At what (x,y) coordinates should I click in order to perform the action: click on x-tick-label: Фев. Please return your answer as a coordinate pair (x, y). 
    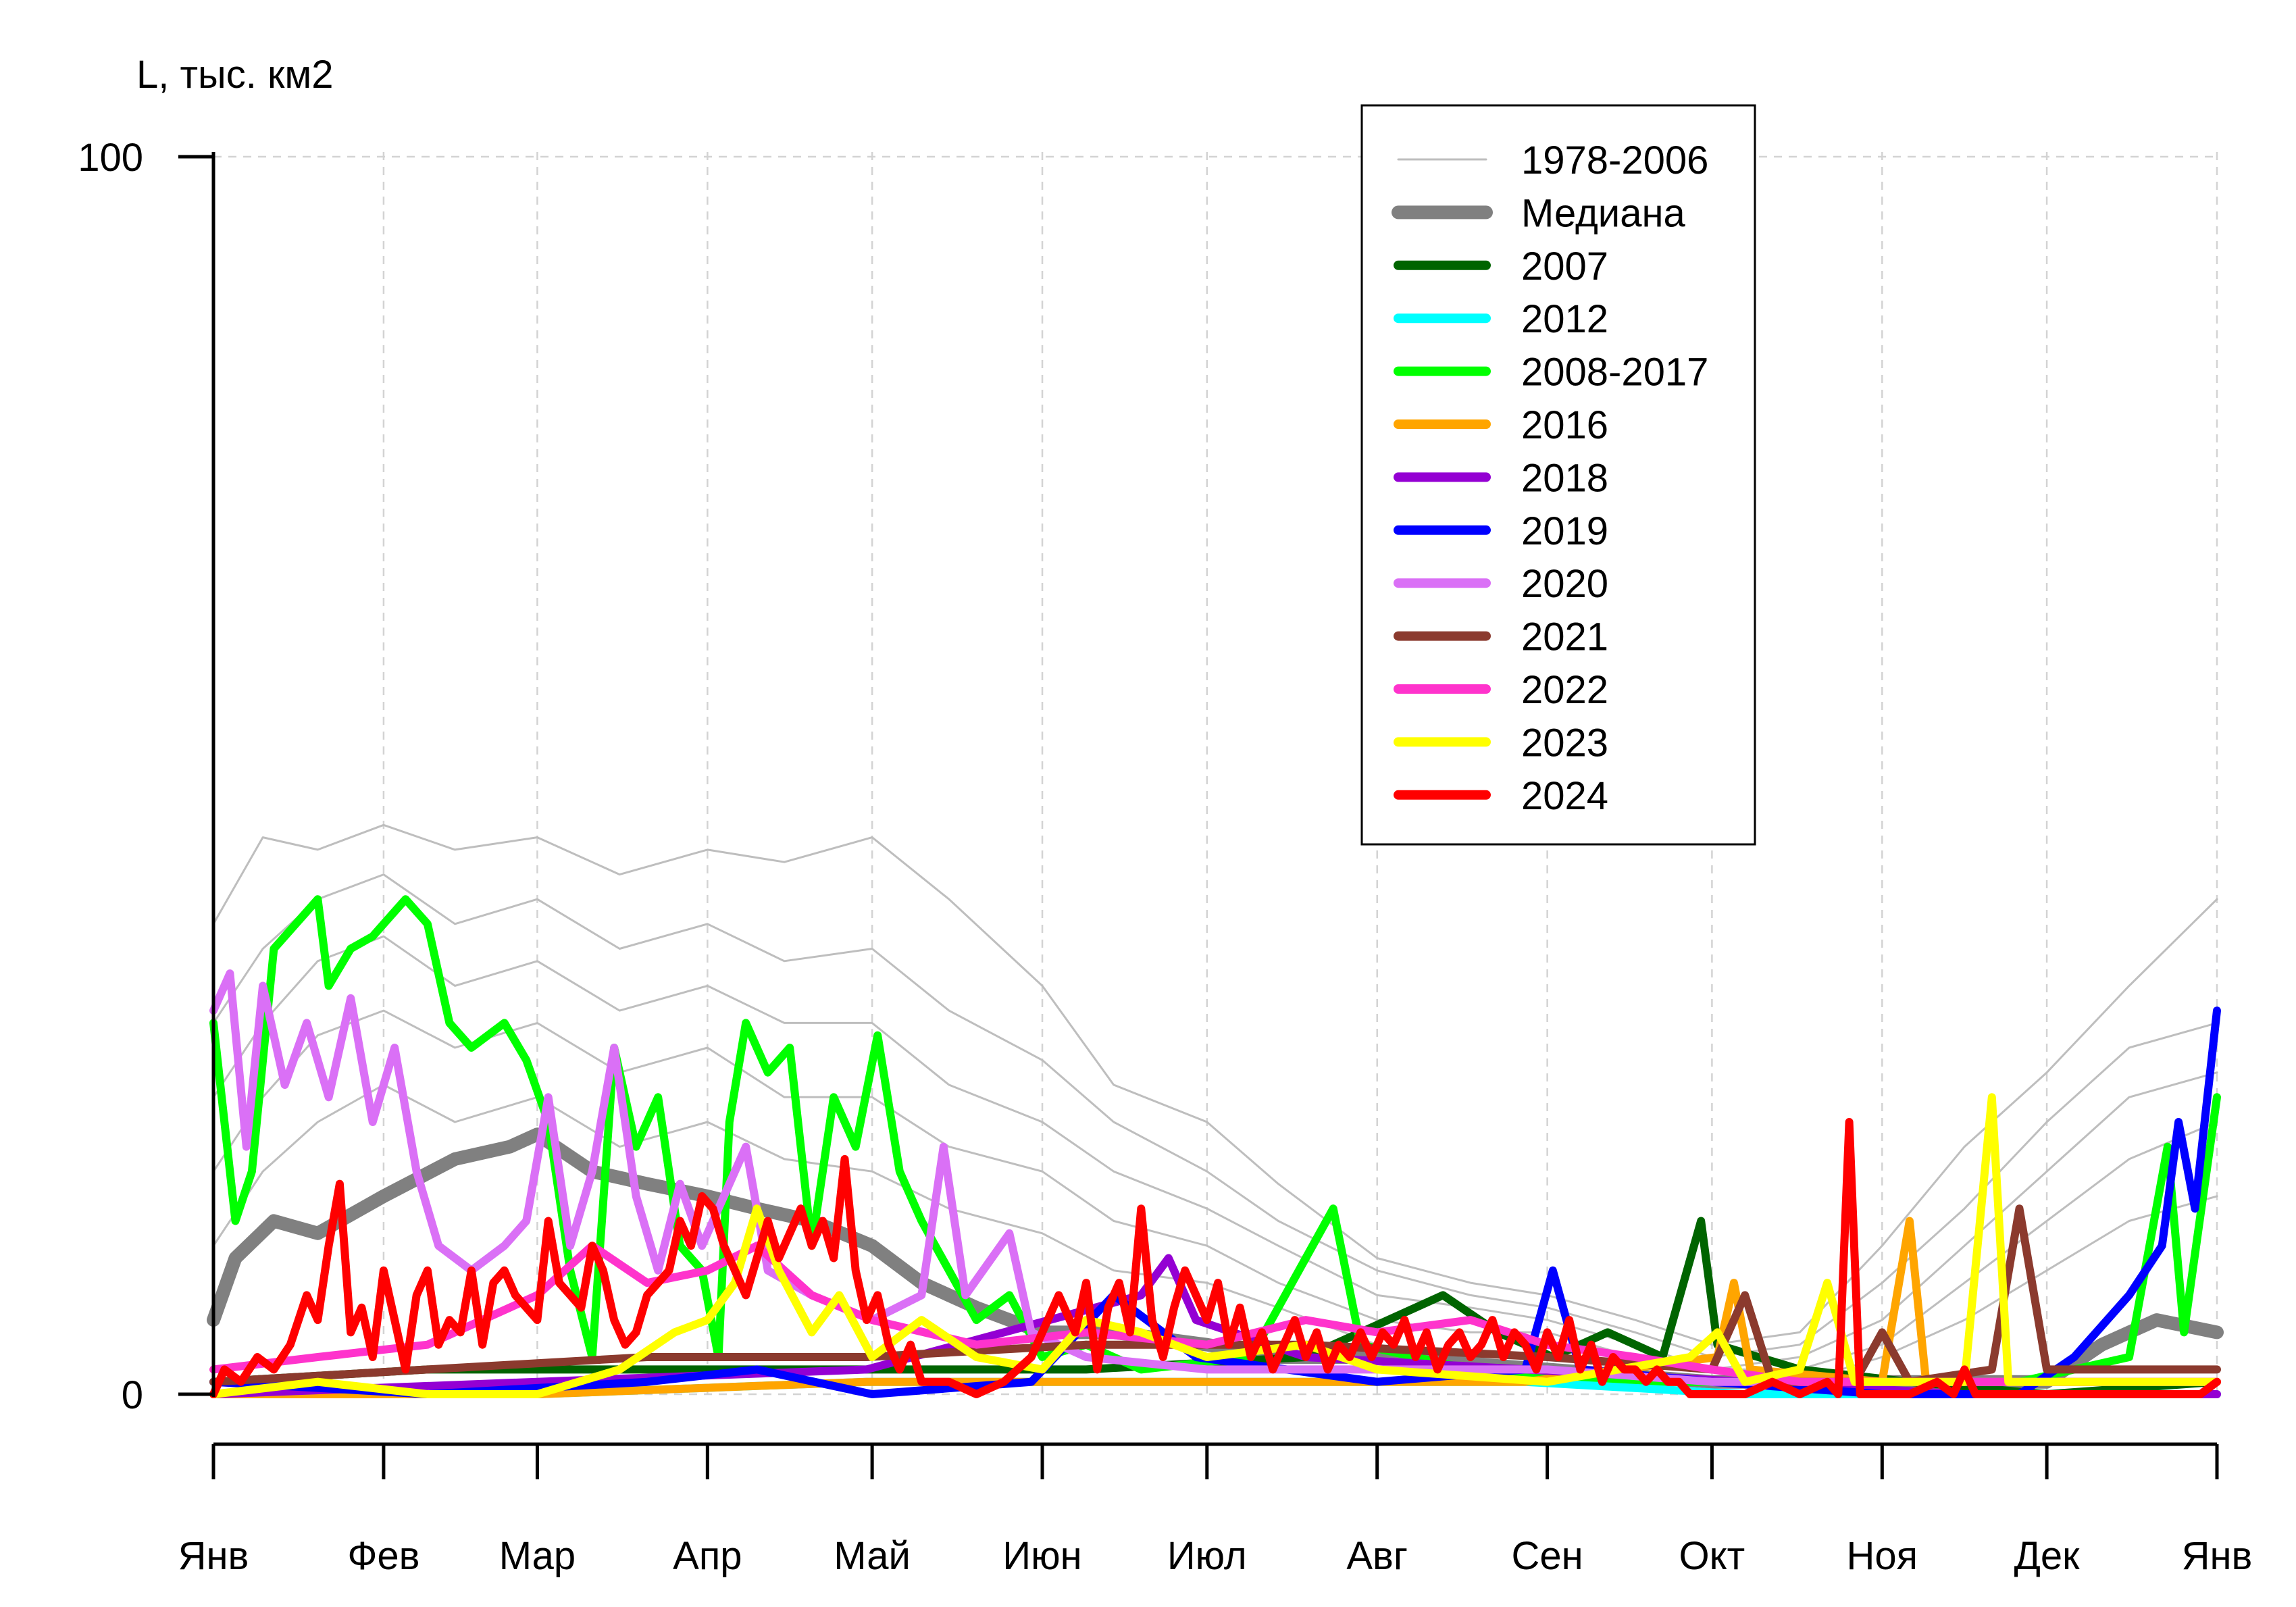
    Looking at the image, I should click on (383, 1556).